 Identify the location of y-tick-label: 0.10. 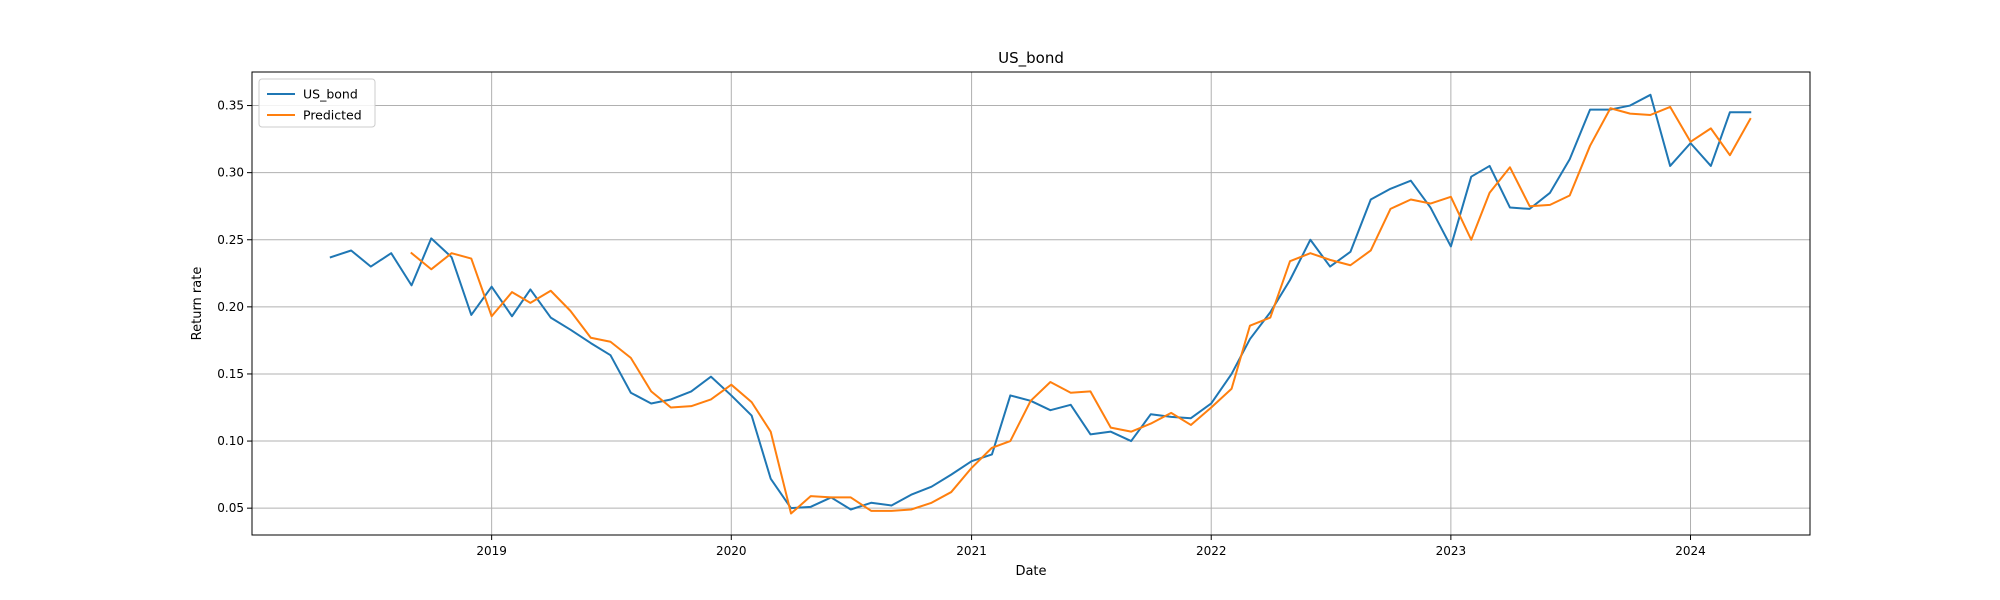
(230, 441).